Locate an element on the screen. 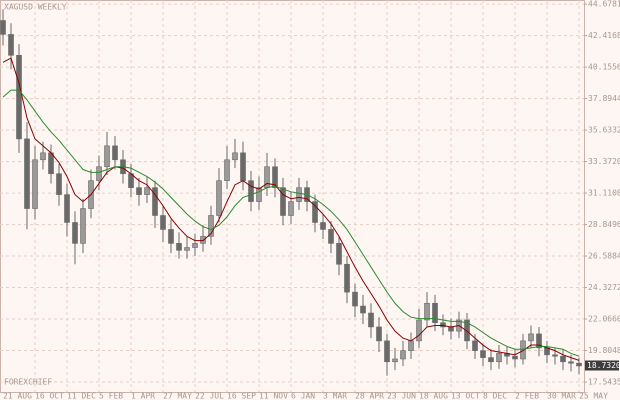  watermark: FOREXCHIEF is located at coordinates (28, 382).